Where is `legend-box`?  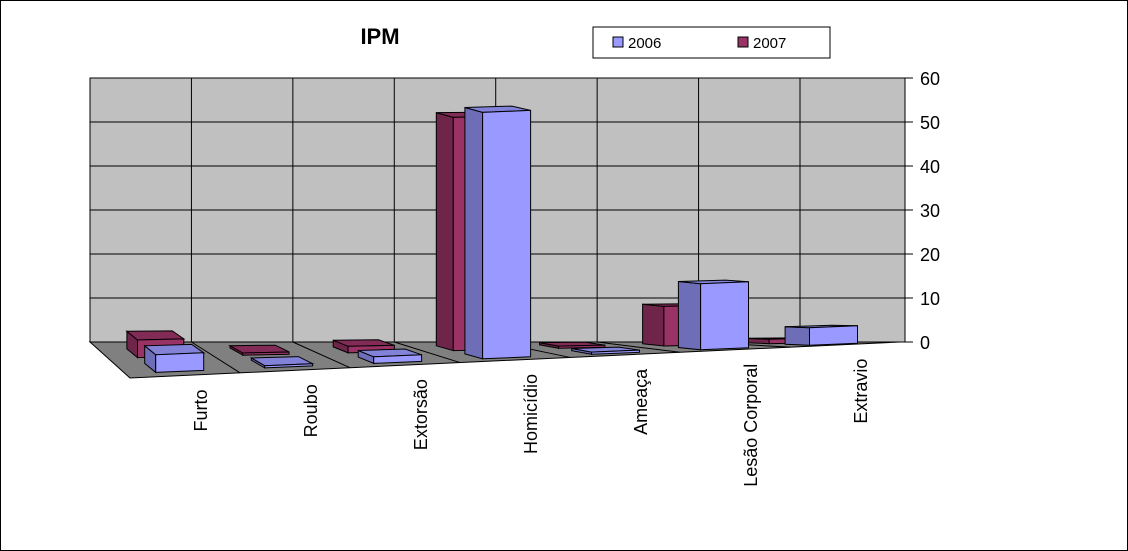
legend-box is located at coordinates (711, 42).